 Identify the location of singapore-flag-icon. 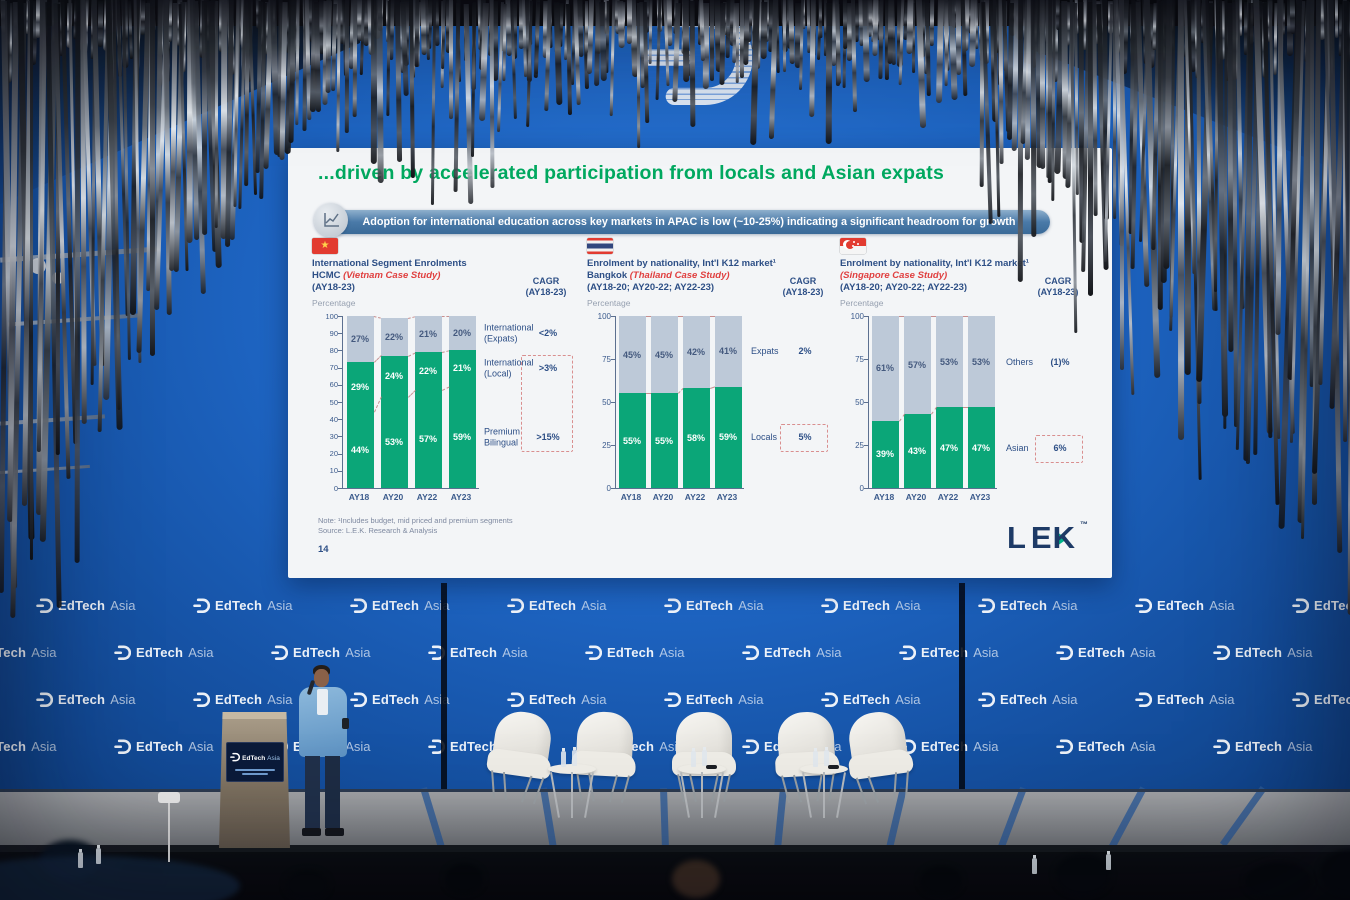
(853, 246).